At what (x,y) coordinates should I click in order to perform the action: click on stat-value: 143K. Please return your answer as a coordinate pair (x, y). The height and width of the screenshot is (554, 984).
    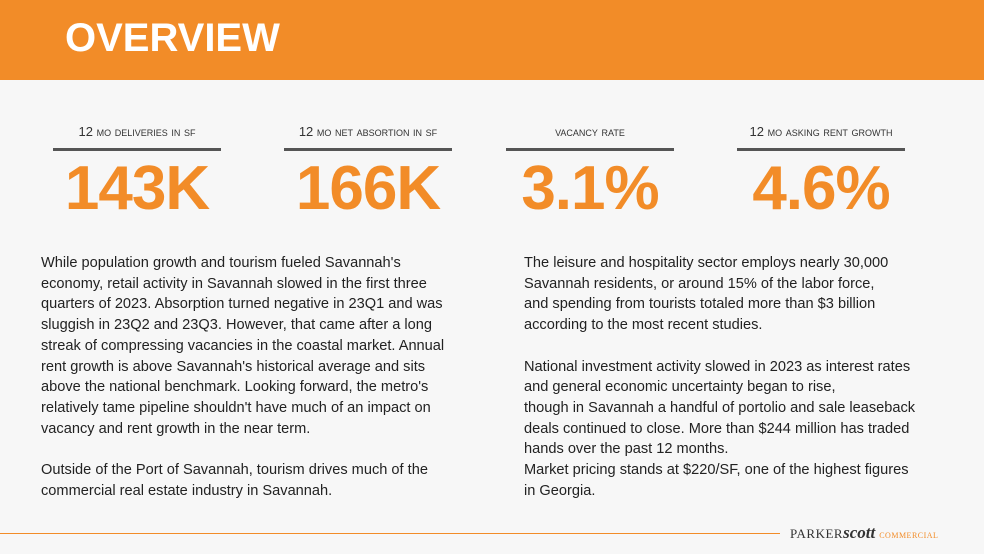
    Looking at the image, I should click on (137, 188).